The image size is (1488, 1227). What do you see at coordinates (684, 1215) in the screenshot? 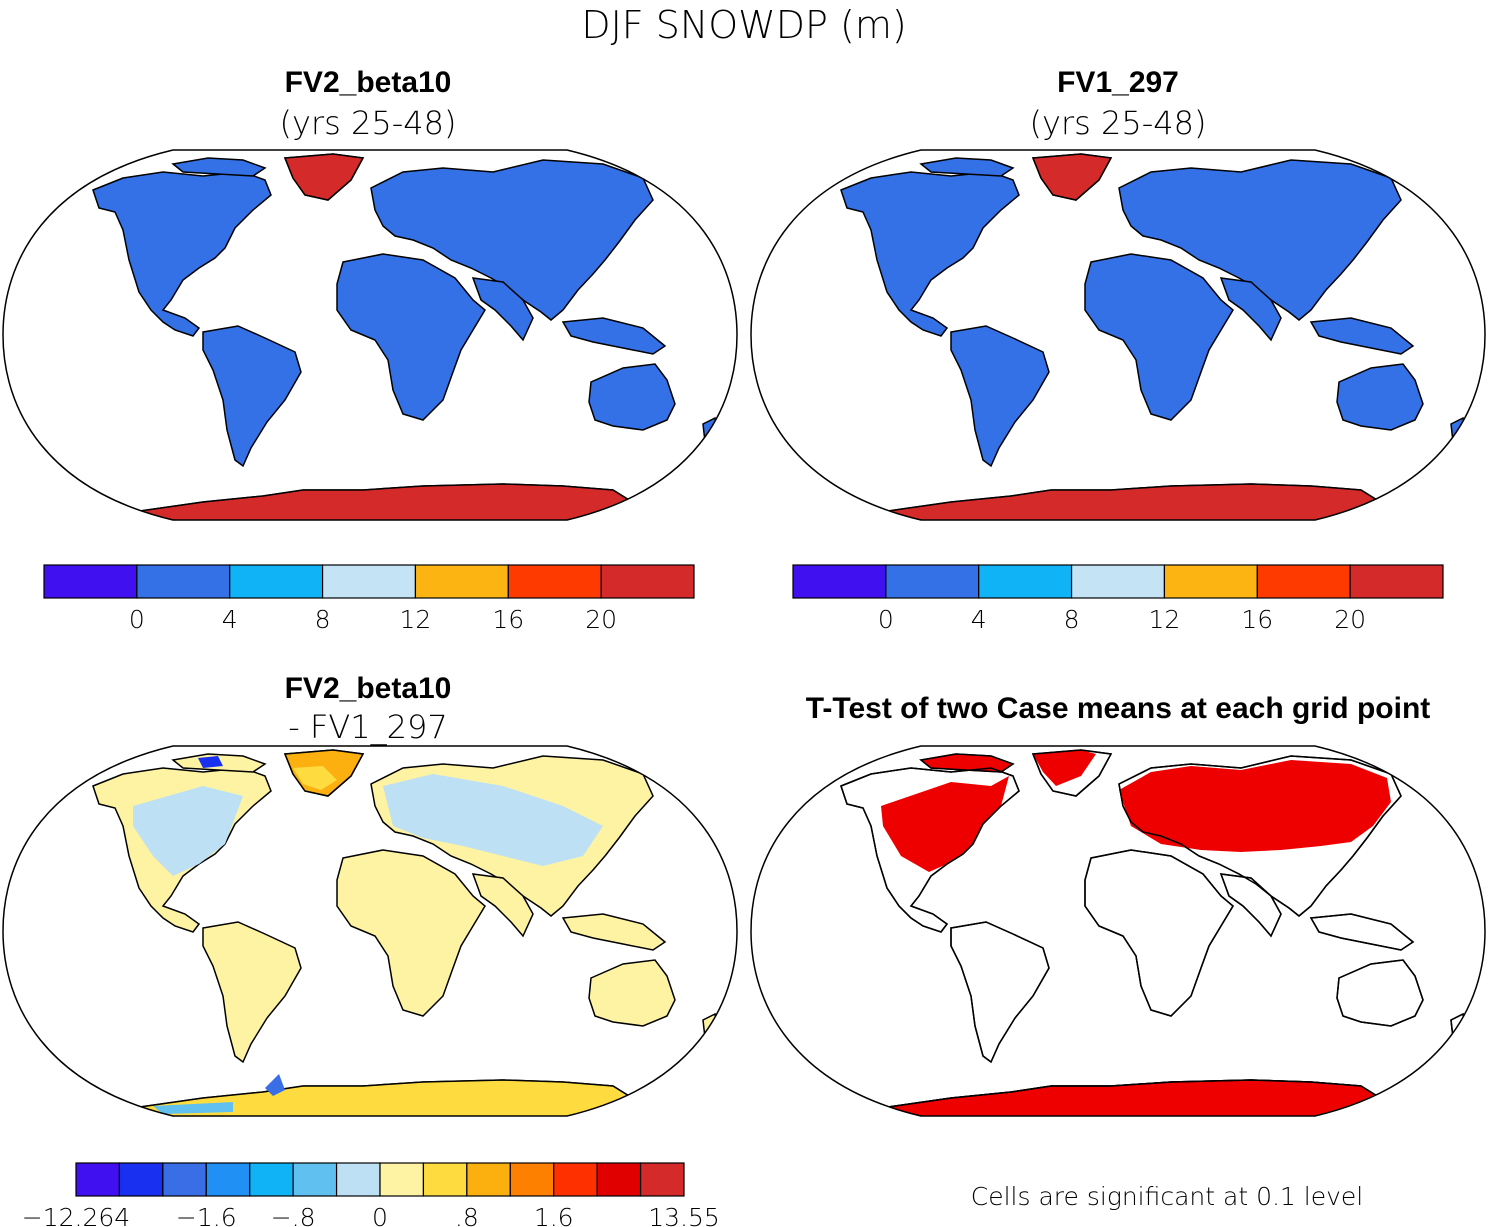
I see `colorbar-tick-label: 13.55` at bounding box center [684, 1215].